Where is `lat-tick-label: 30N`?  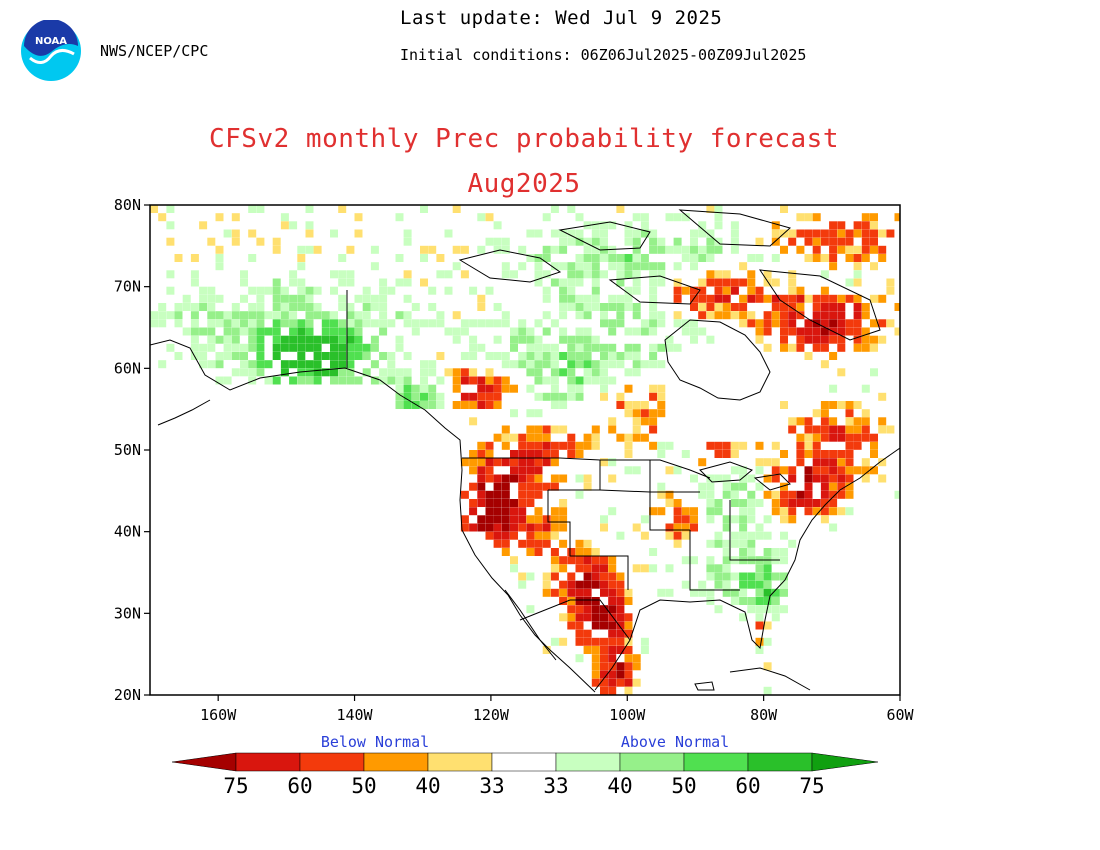 lat-tick-label: 30N is located at coordinates (127, 613).